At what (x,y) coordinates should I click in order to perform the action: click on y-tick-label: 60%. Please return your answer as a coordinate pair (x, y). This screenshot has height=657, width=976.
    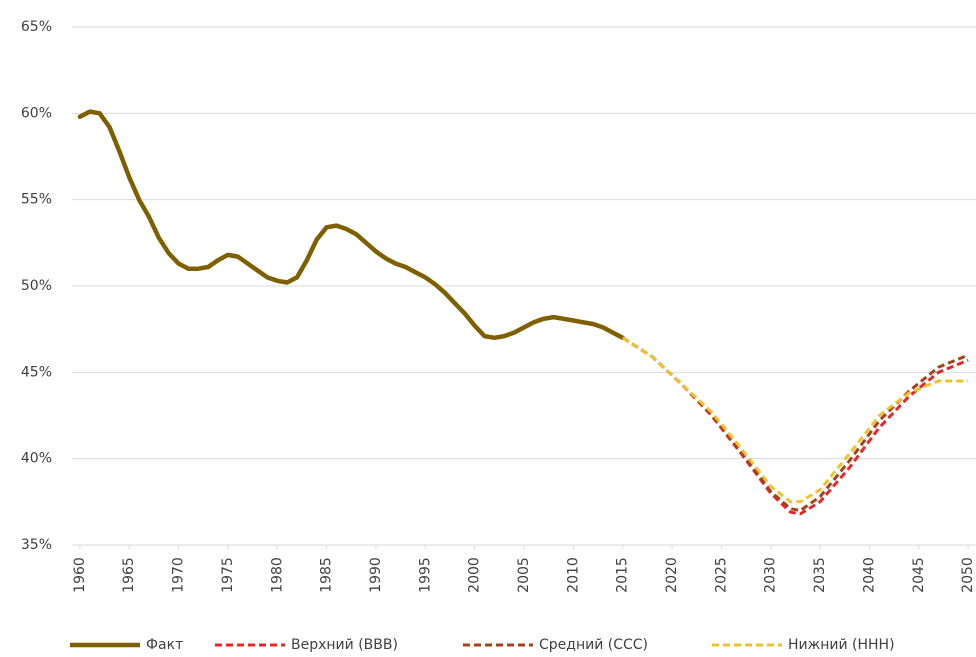
    Looking at the image, I should click on (36, 113).